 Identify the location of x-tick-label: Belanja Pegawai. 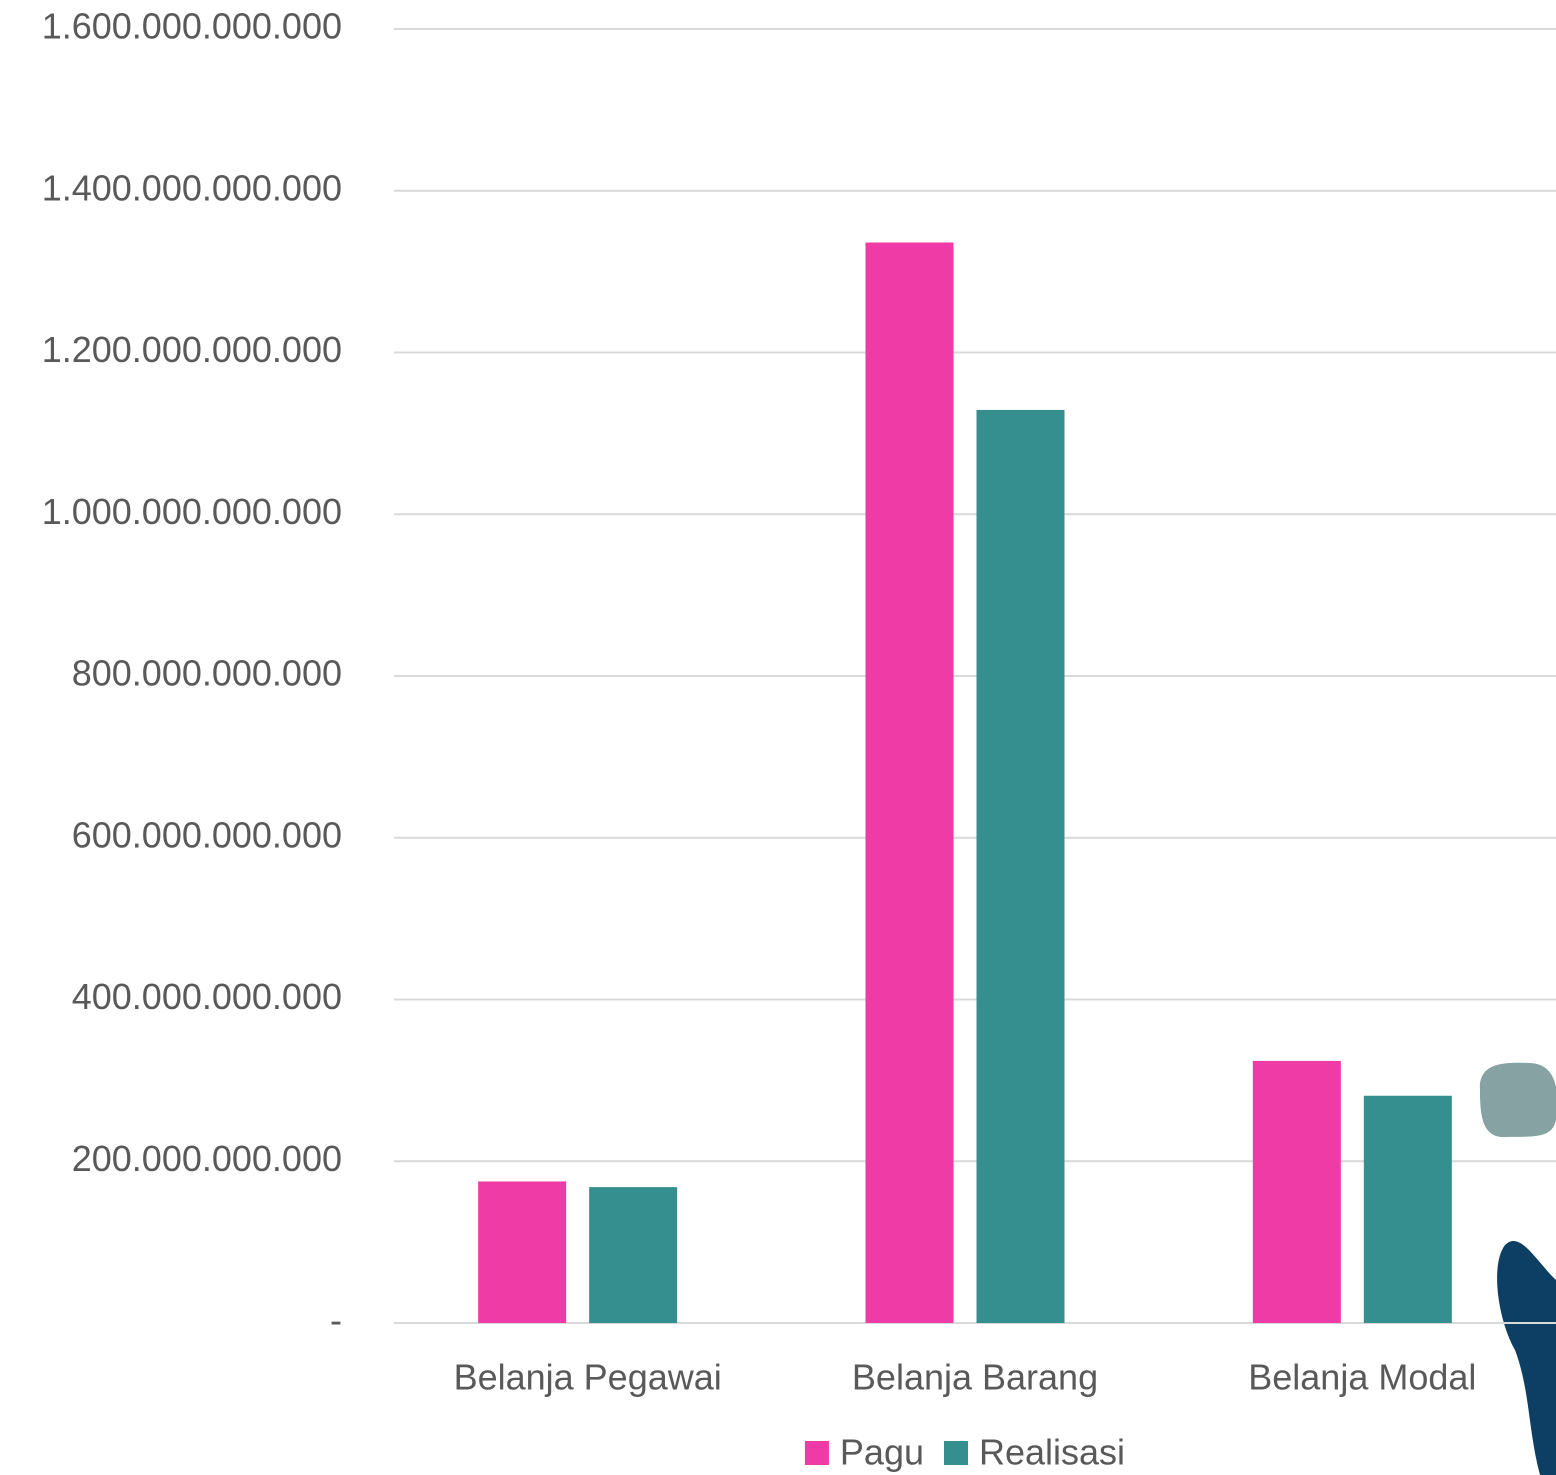
(588, 1377).